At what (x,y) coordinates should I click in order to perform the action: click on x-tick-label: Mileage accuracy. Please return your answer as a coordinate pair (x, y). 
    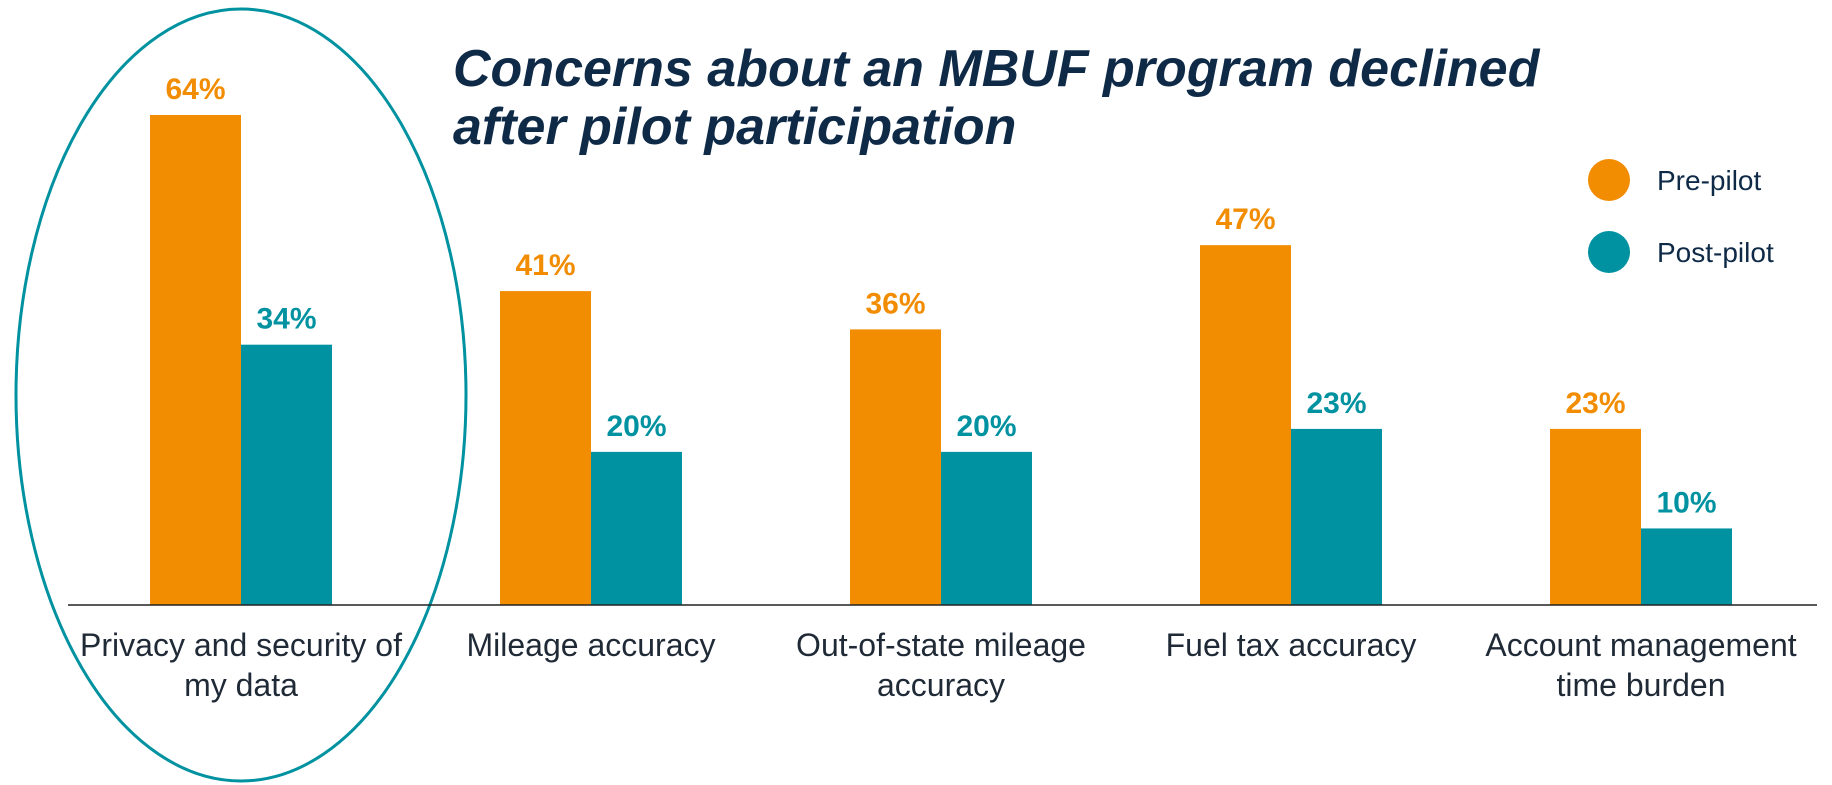
    Looking at the image, I should click on (591, 645).